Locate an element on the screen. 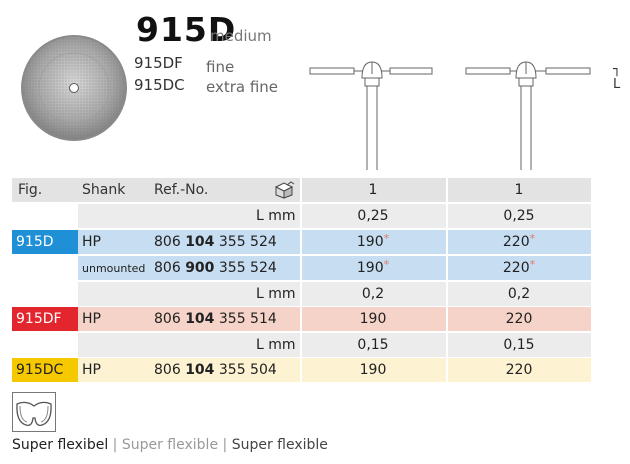 This screenshot has height=464, width=630. header-shank: Shank is located at coordinates (104, 190).